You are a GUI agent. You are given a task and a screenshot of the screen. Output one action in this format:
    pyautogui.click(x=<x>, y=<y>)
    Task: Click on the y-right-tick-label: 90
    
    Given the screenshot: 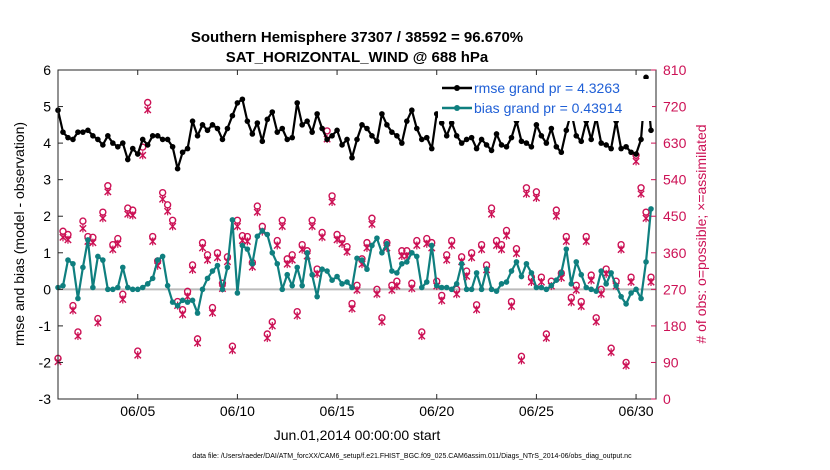 What is the action you would take?
    pyautogui.click(x=671, y=362)
    